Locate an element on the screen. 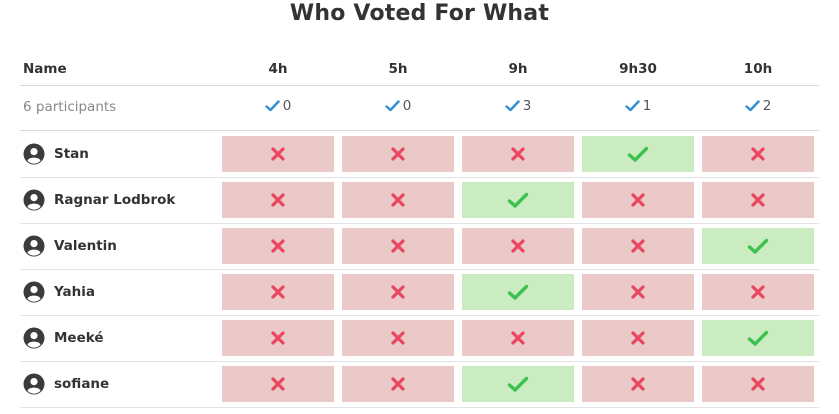 The width and height of the screenshot is (839, 414). participant-name: Stan is located at coordinates (71, 154).